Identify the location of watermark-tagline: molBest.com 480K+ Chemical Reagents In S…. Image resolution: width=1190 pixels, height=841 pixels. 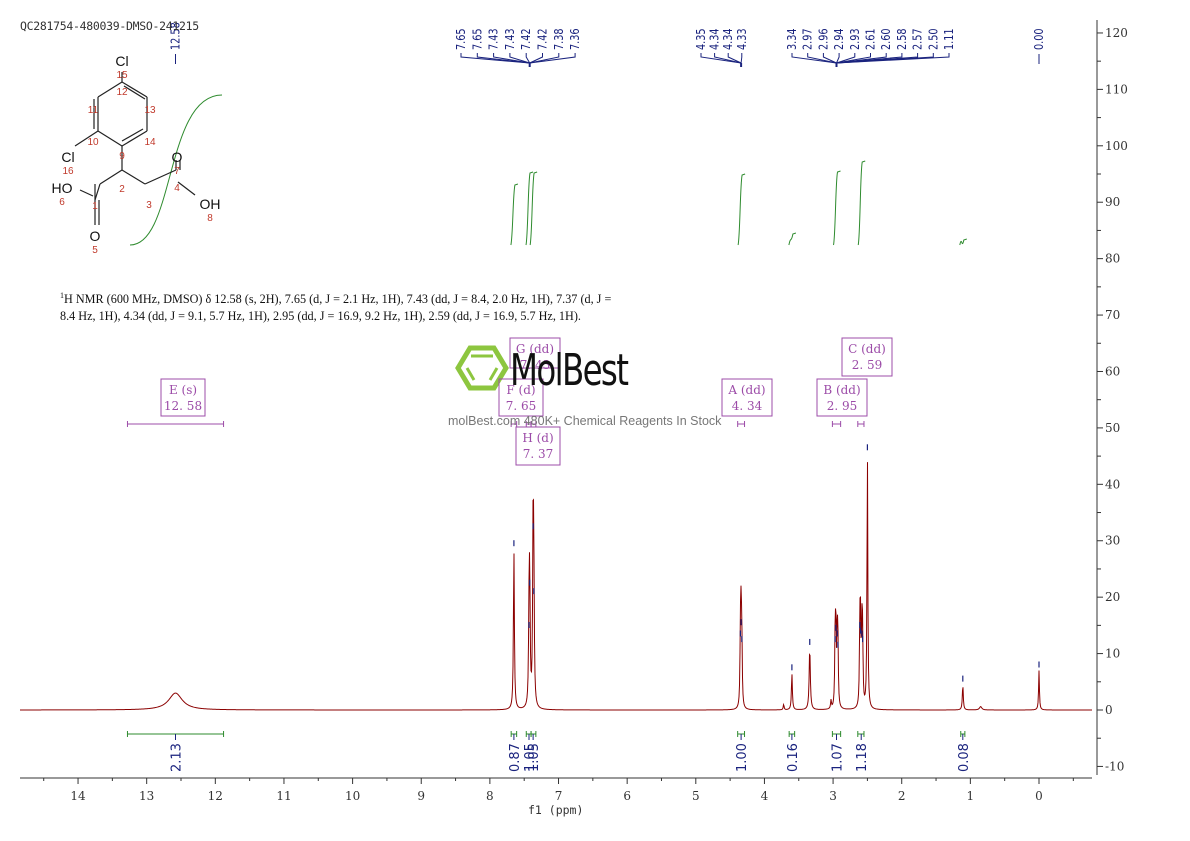
(585, 421).